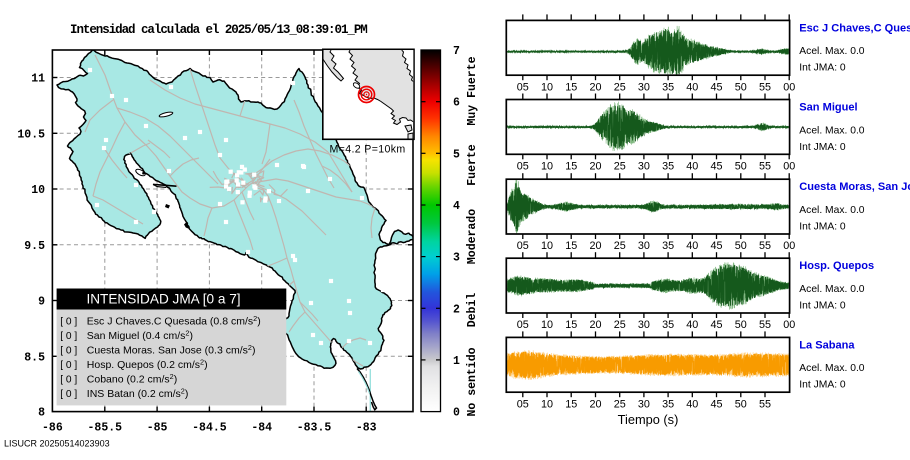  Describe the element at coordinates (140, 335) in the screenshot. I see `svg-text: San Miguel (0.4 cm/s2)` at that location.